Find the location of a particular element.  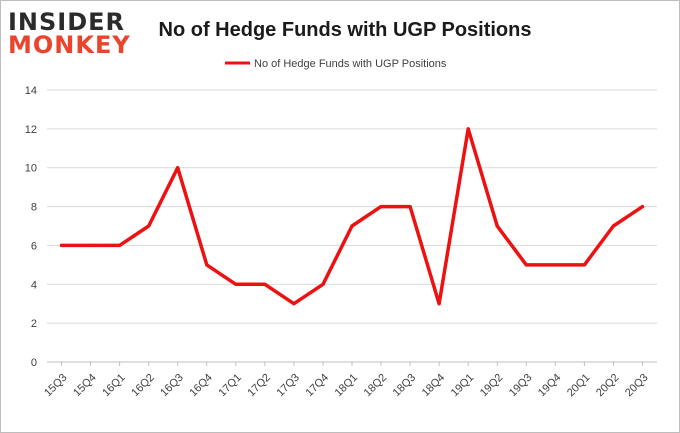

y-tick-label: 0 is located at coordinates (34, 363).